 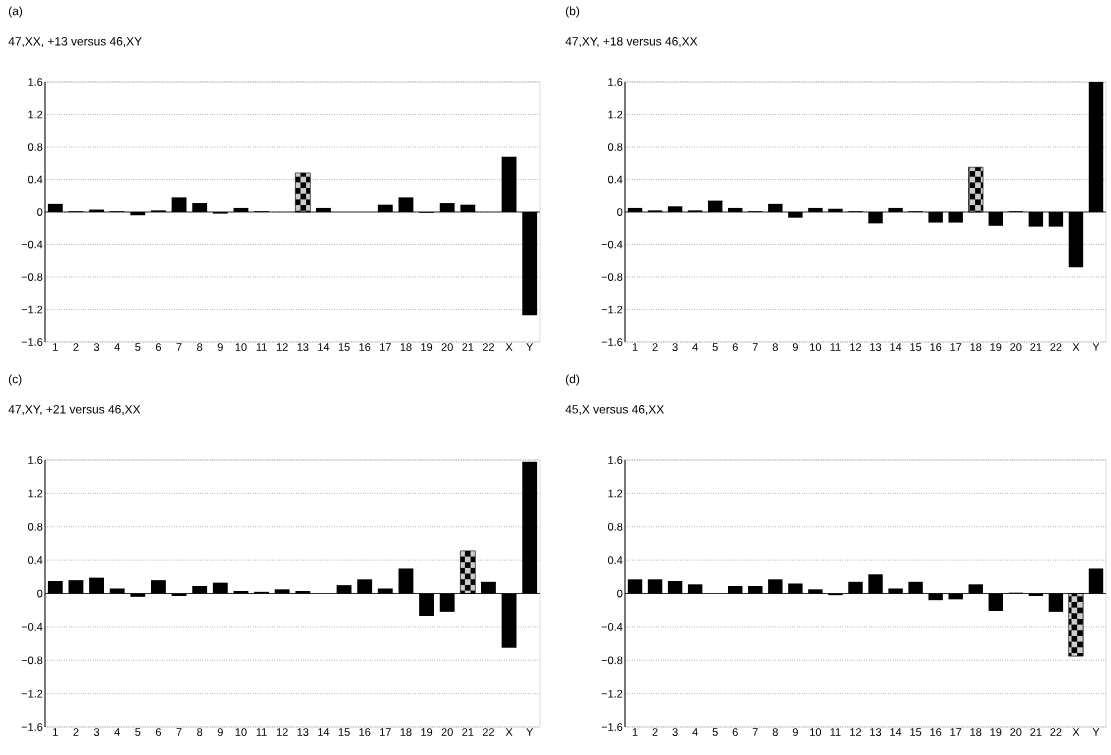 What do you see at coordinates (572, 12) in the screenshot?
I see `chart-title: (b)` at bounding box center [572, 12].